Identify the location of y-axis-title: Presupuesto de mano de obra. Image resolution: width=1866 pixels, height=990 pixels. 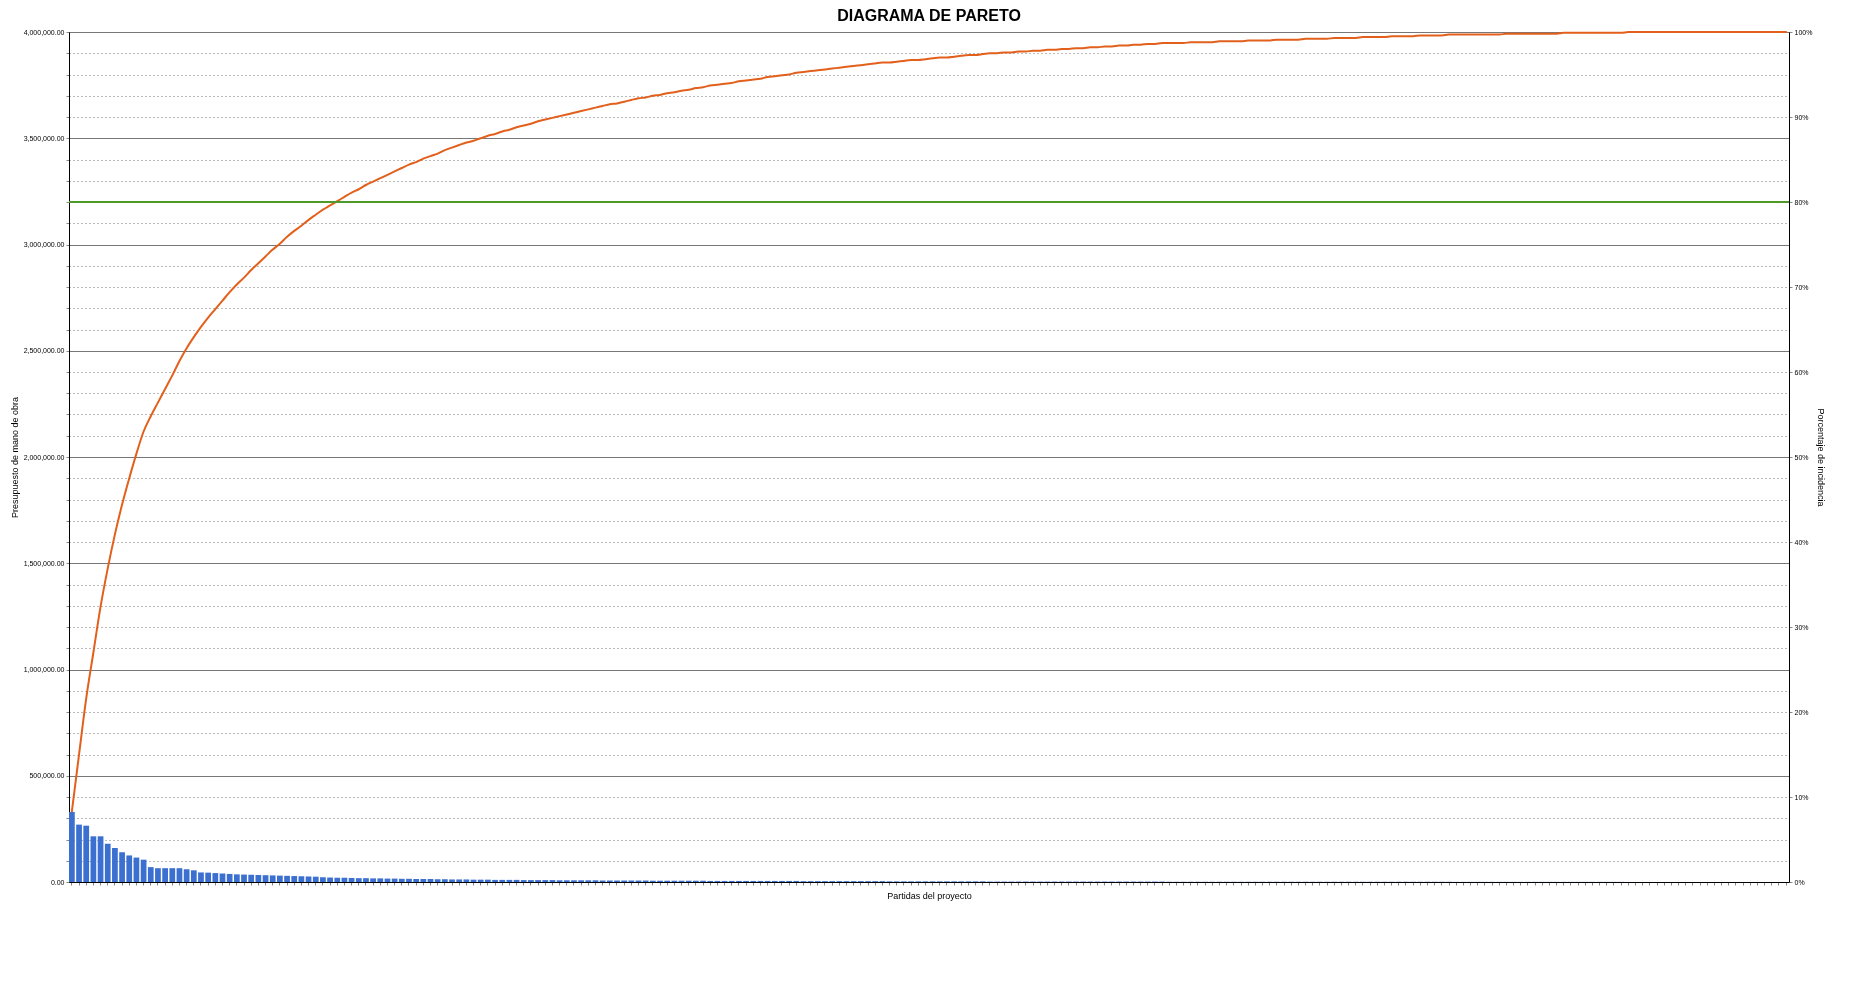
(14, 457).